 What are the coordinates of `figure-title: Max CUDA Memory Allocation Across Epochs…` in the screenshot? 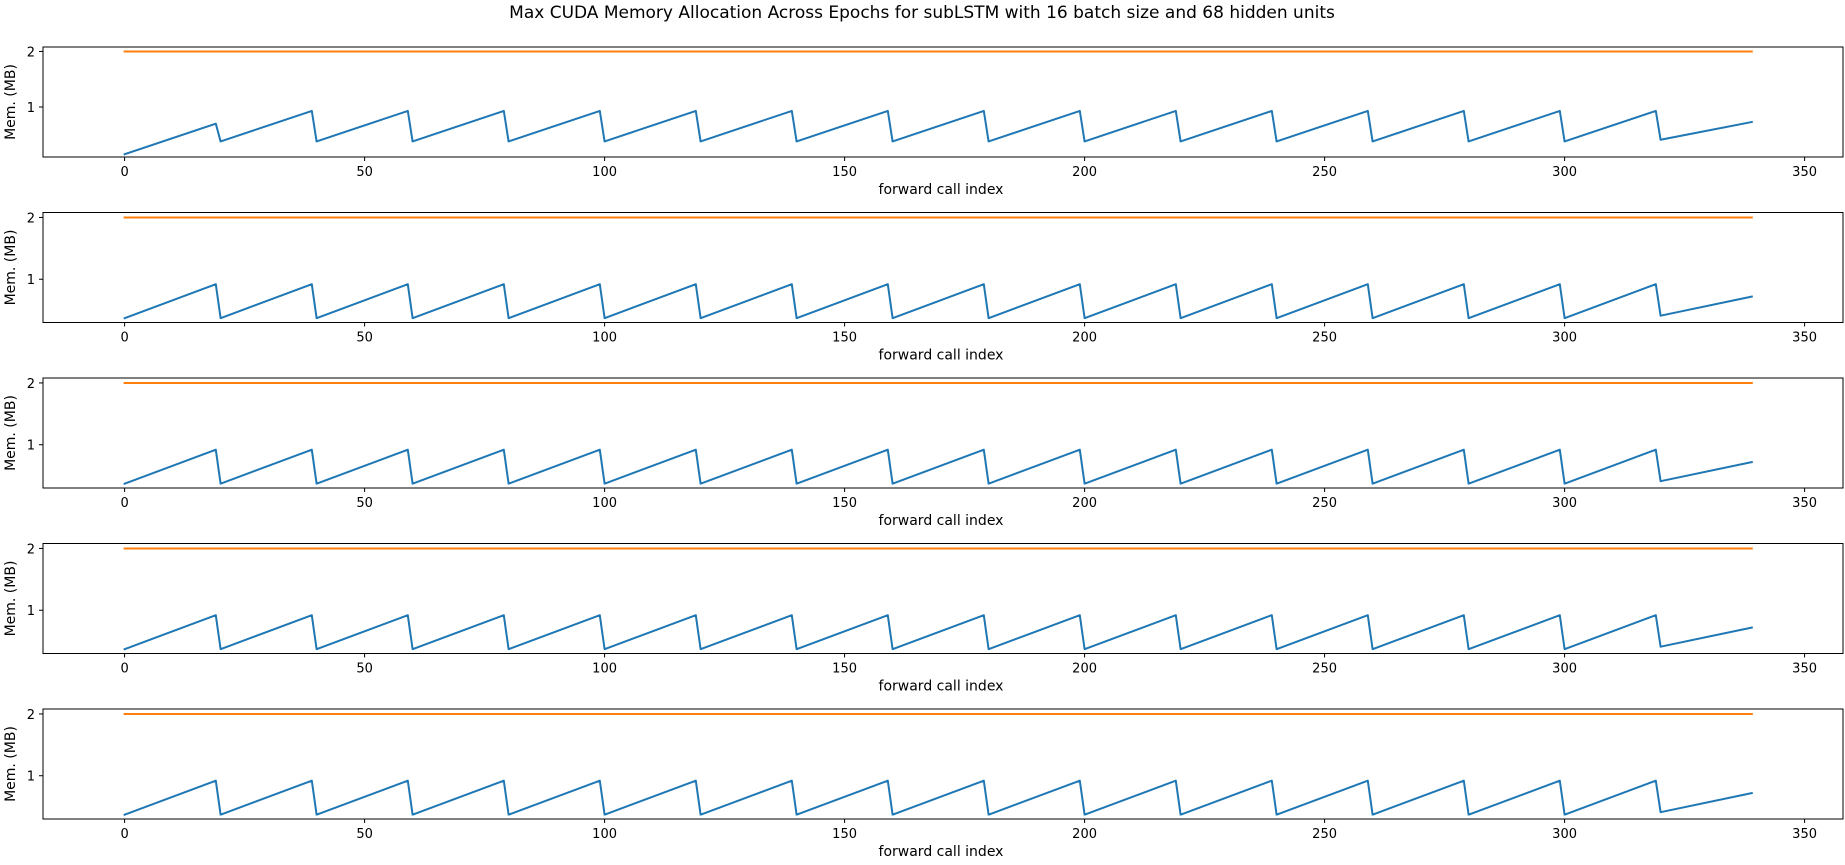 It's located at (922, 13).